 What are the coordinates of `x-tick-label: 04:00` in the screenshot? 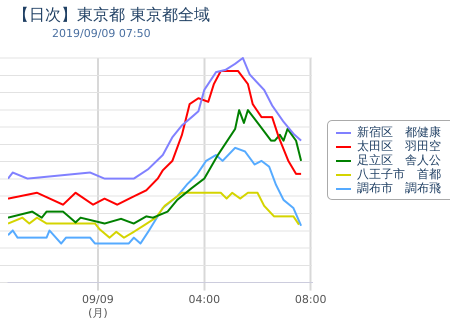 It's located at (204, 299).